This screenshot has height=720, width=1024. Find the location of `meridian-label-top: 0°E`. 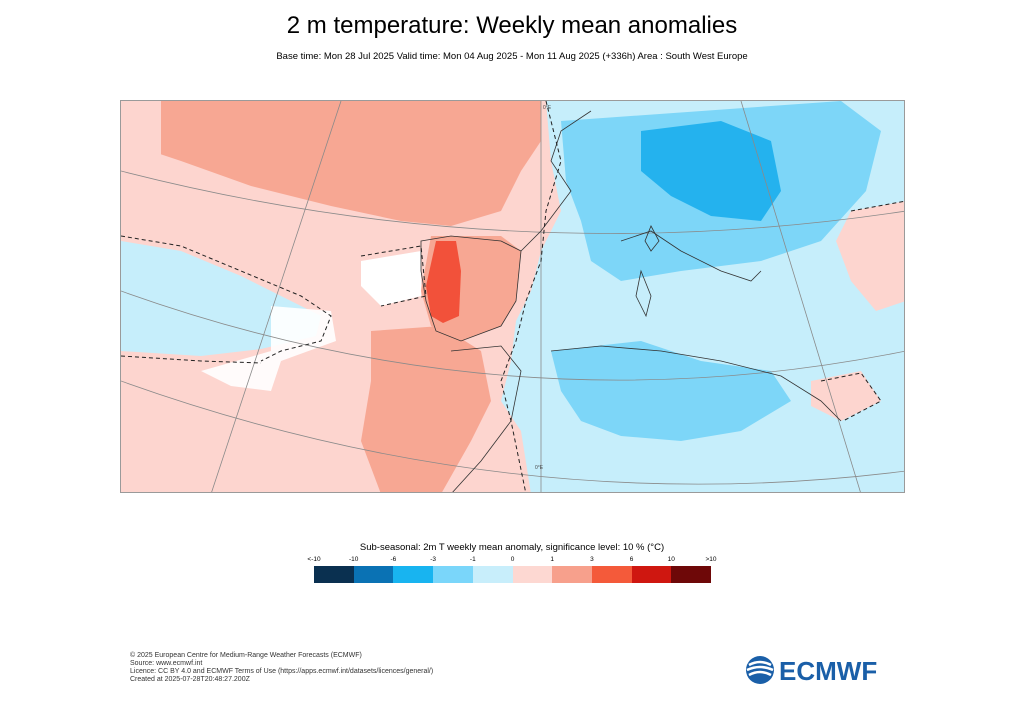

meridian-label-top: 0°E is located at coordinates (547, 108).